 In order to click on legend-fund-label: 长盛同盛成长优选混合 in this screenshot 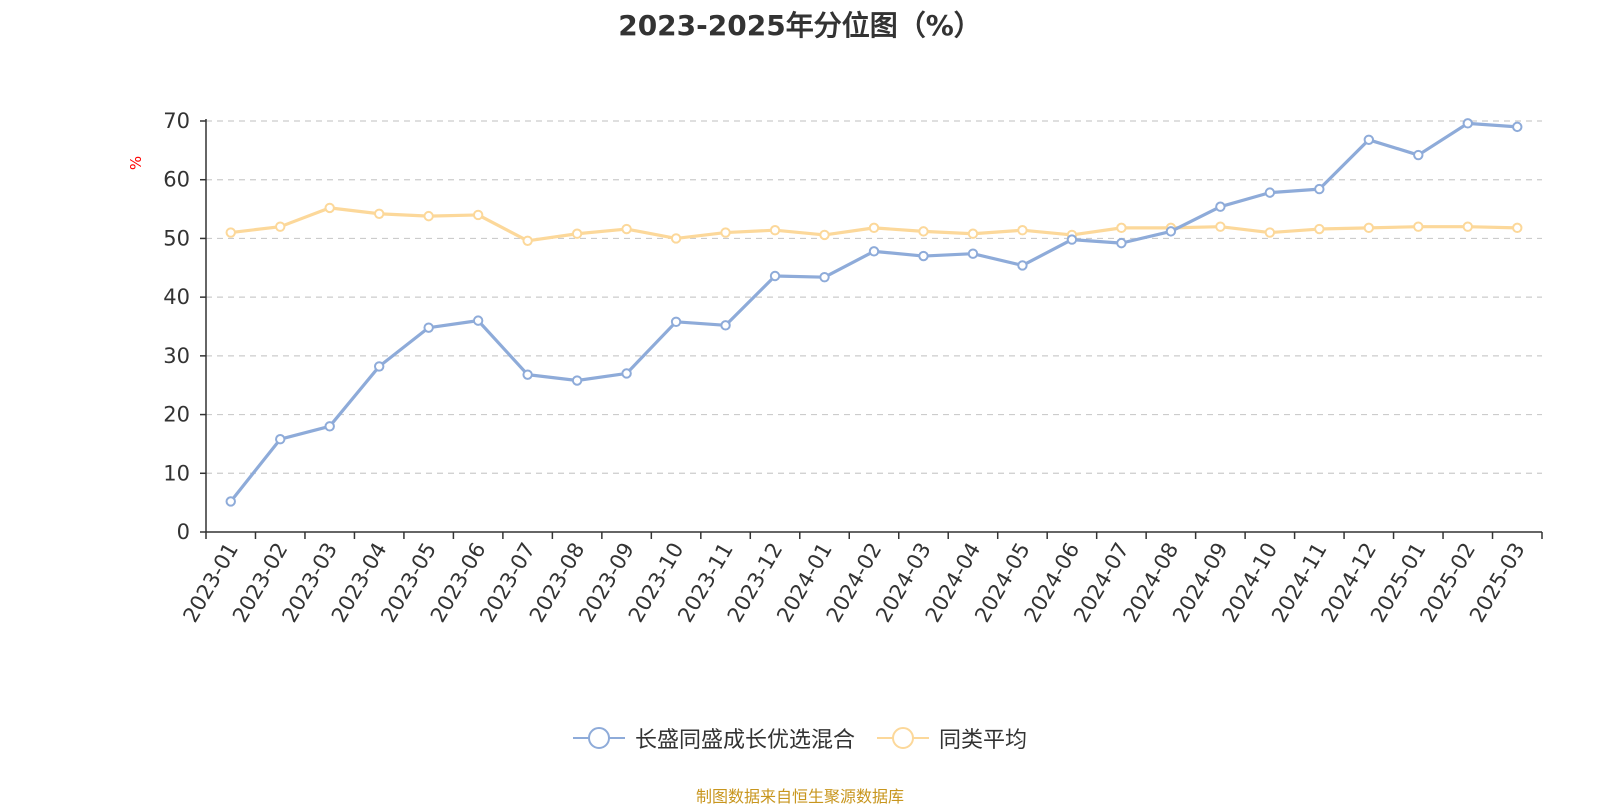, I will do `click(744, 740)`.